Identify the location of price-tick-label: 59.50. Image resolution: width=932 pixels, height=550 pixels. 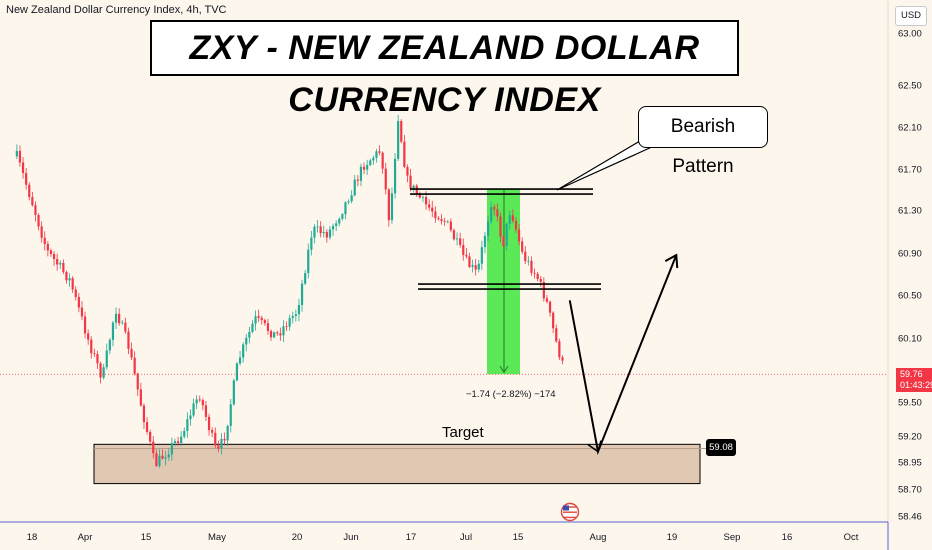
(910, 403).